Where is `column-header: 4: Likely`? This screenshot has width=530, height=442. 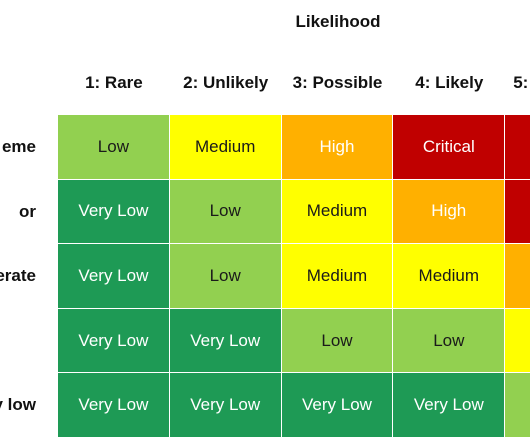 column-header: 4: Likely is located at coordinates (449, 82).